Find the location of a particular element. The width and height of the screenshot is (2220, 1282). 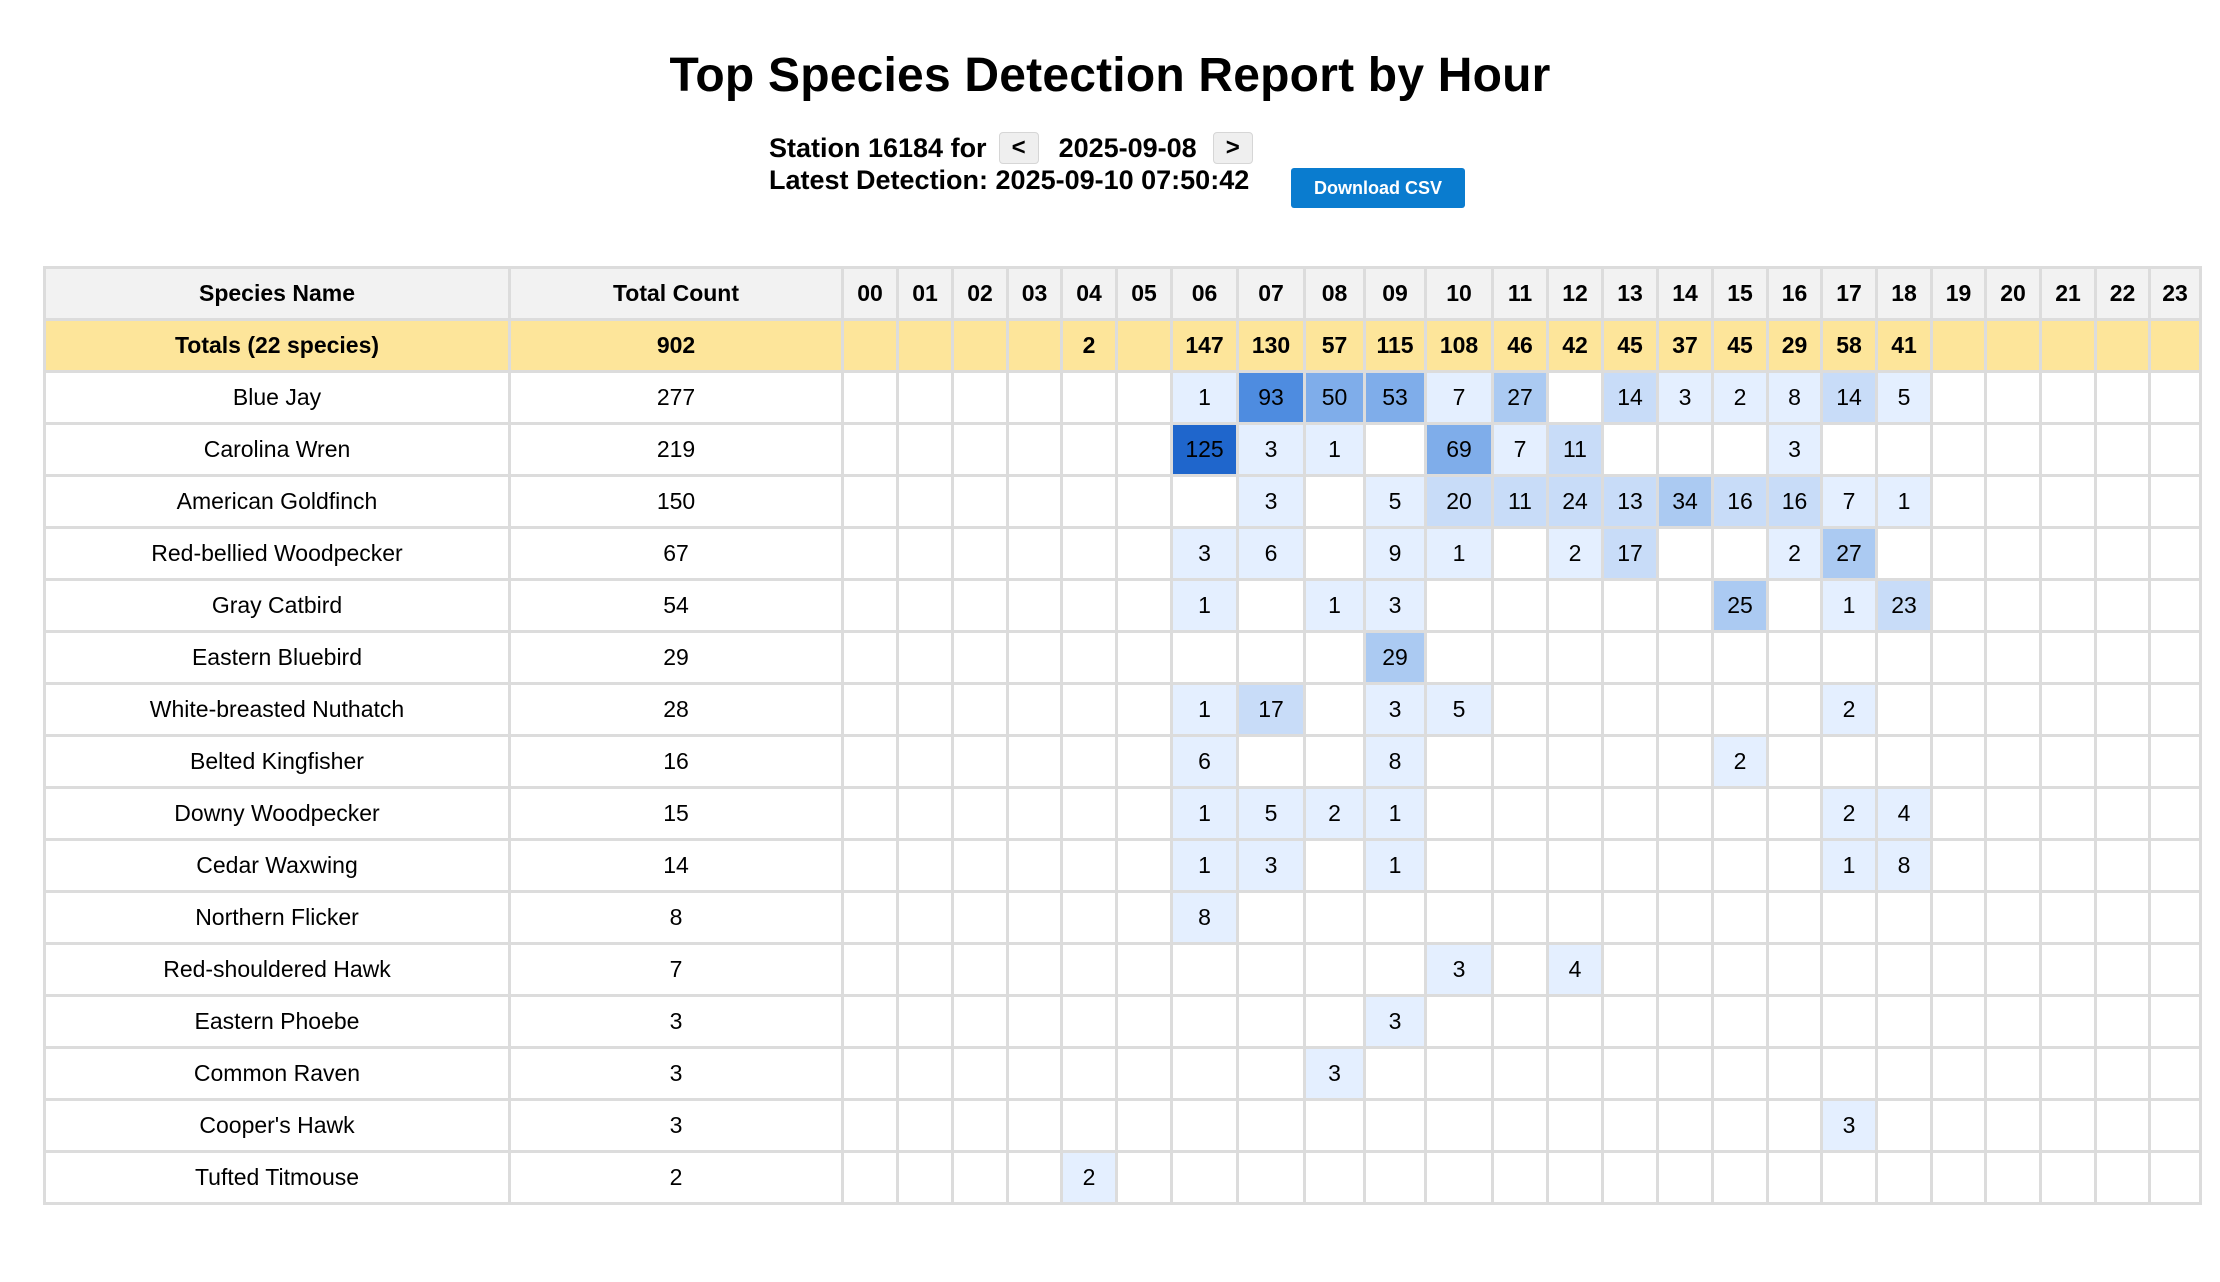

hour-count-cell: 16 is located at coordinates (1794, 501).